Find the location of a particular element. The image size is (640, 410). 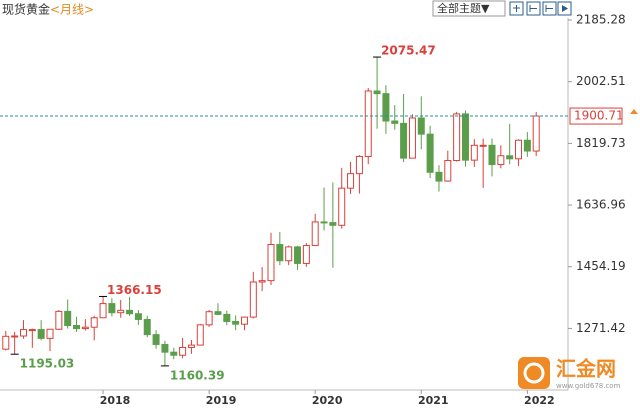

x-tick-label: 2020 is located at coordinates (327, 400).